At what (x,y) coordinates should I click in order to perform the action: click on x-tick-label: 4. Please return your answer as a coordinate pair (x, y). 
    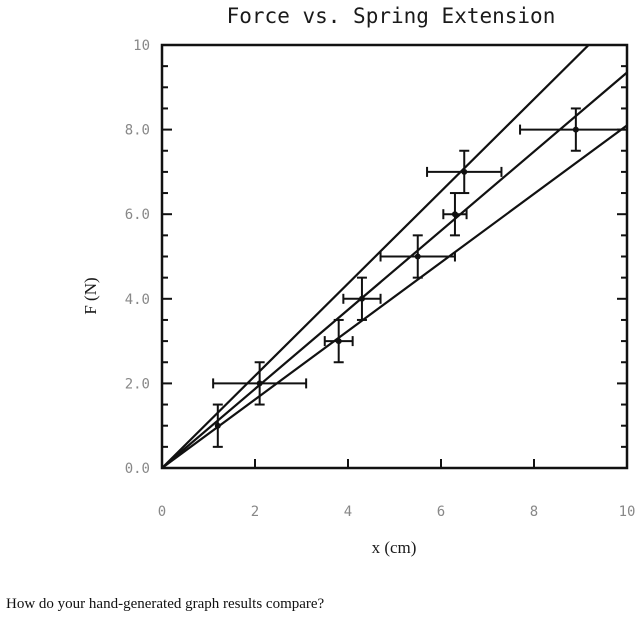
    Looking at the image, I should click on (348, 512).